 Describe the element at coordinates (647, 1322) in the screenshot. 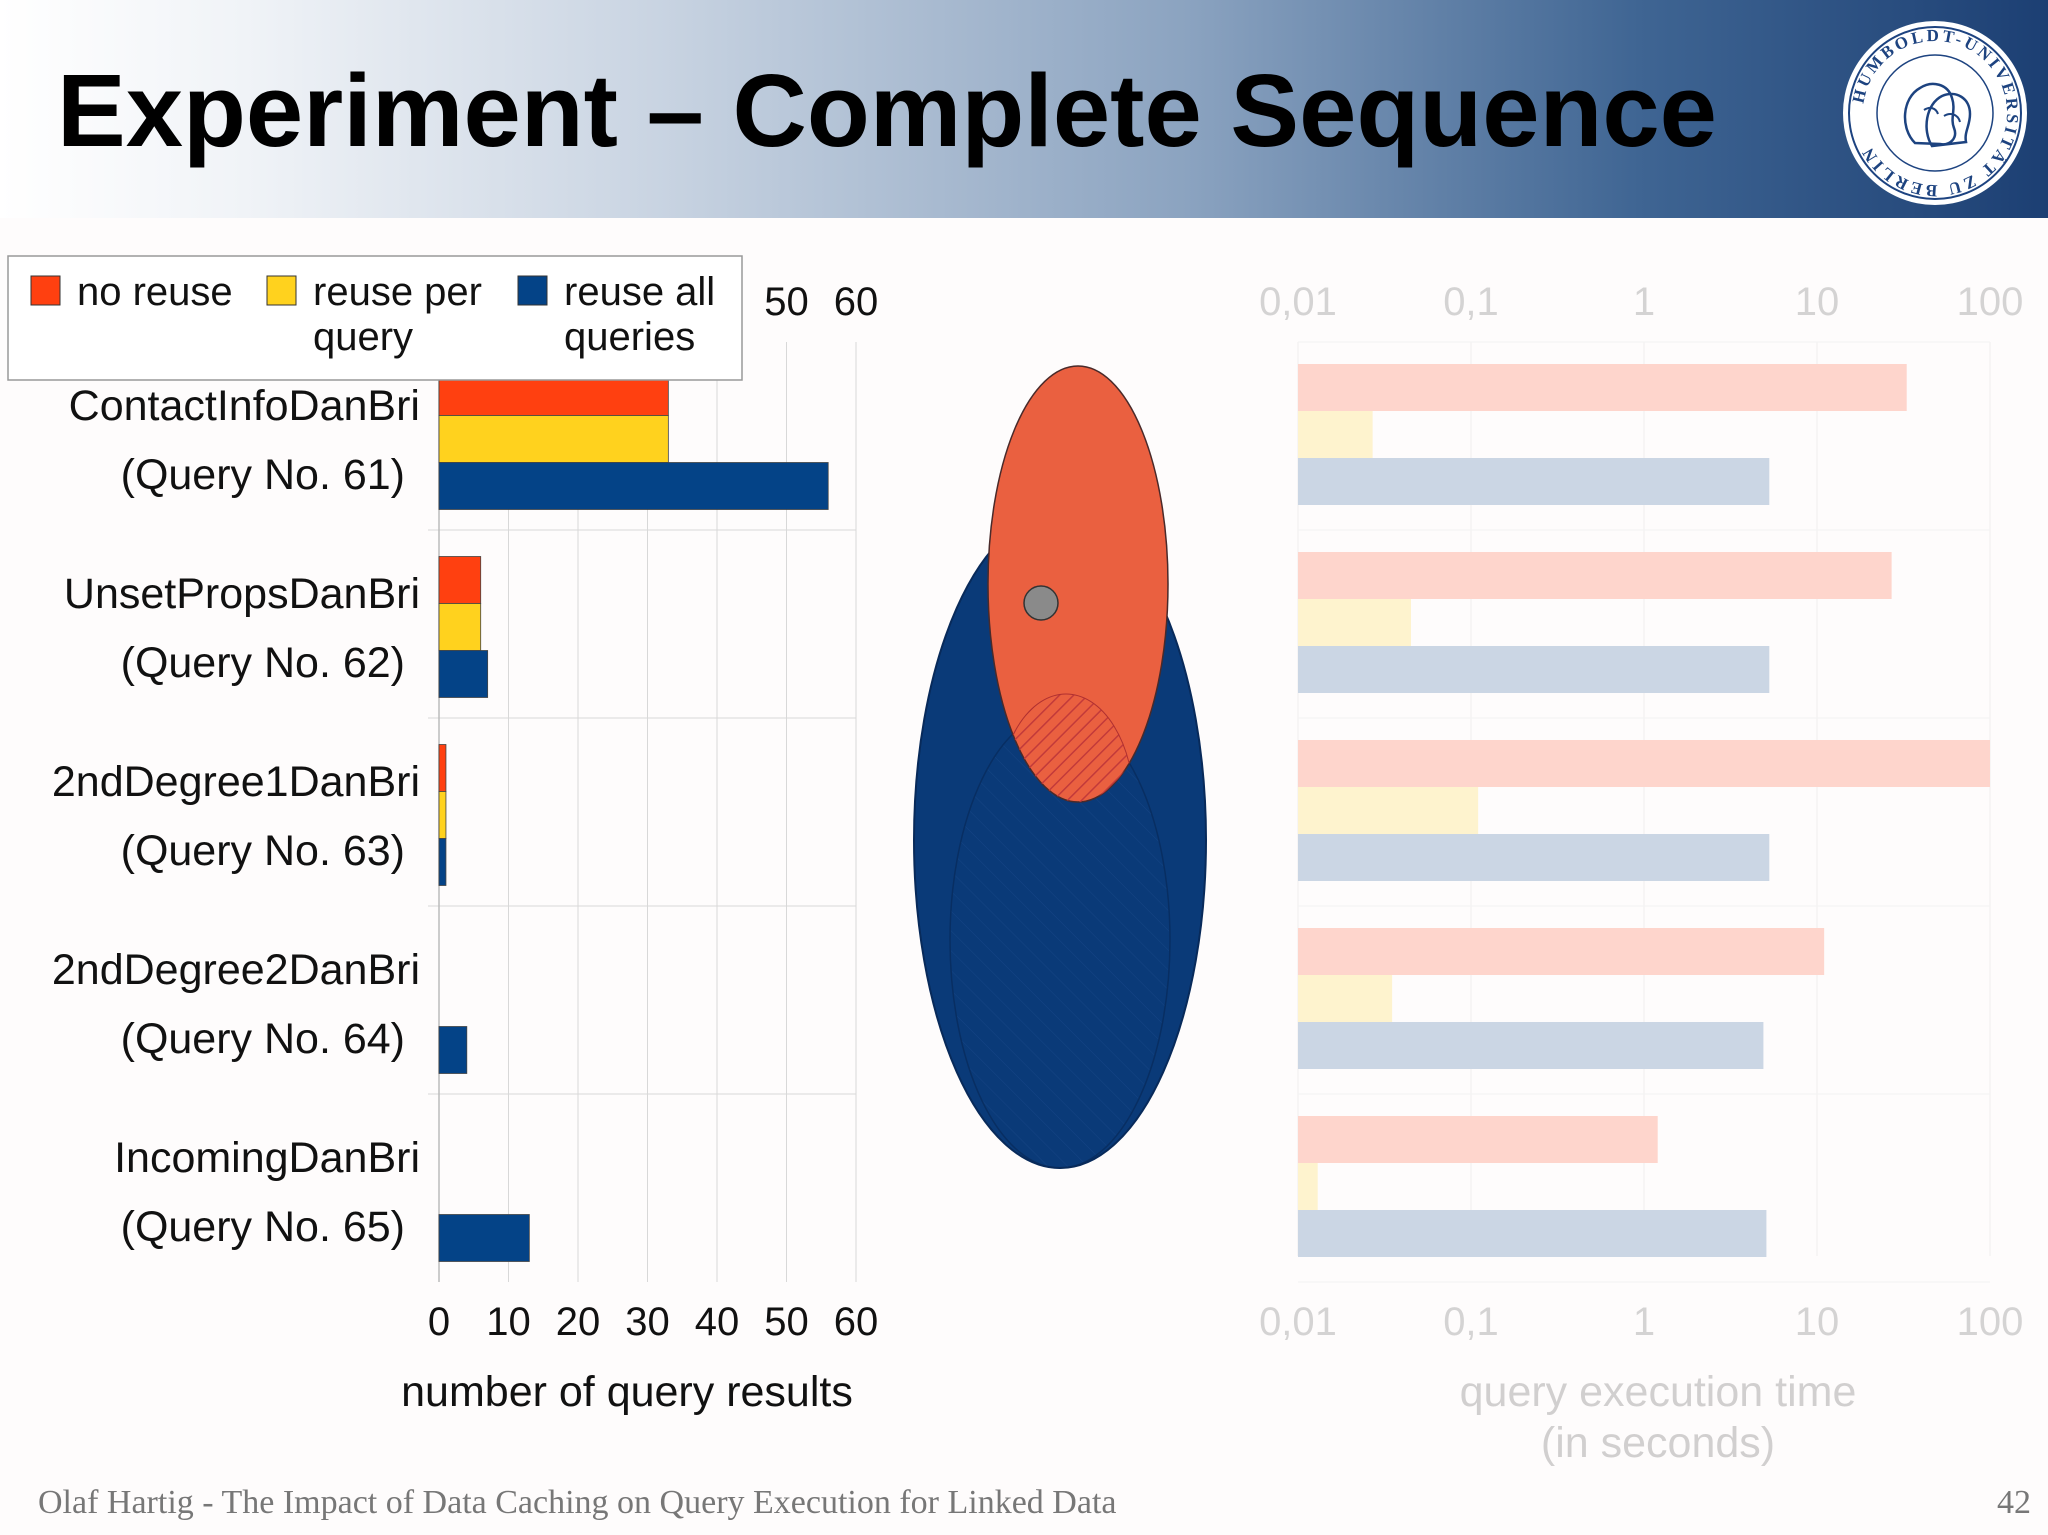

I see `x-tick-label: 30` at that location.